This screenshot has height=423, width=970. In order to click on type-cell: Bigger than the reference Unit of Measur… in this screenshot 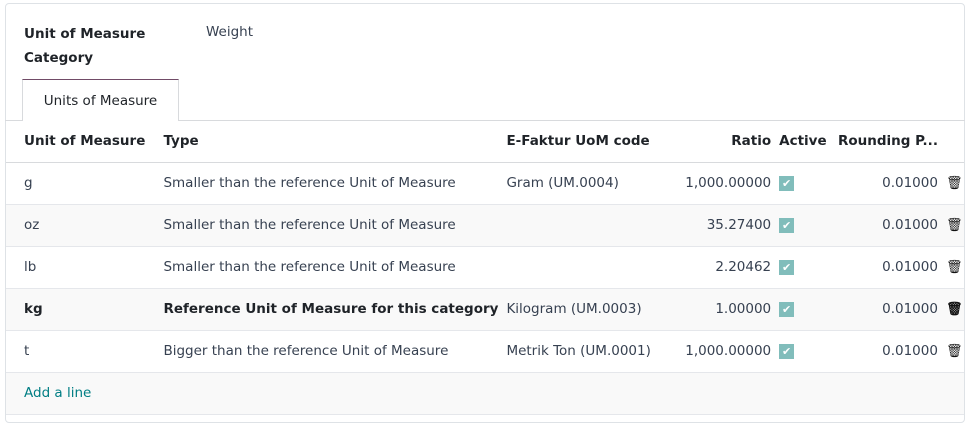, I will do `click(331, 351)`.